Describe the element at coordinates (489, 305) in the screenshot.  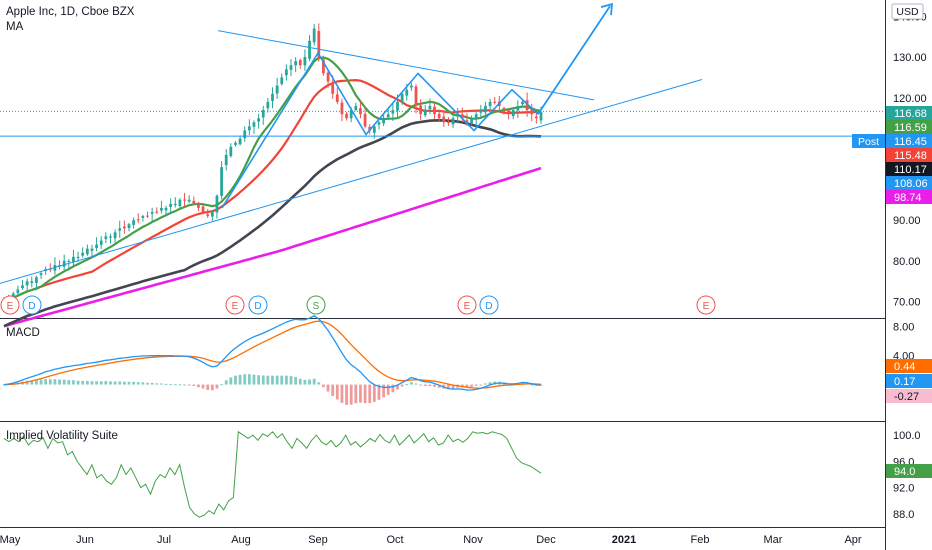
I see `event-marker-dividend` at that location.